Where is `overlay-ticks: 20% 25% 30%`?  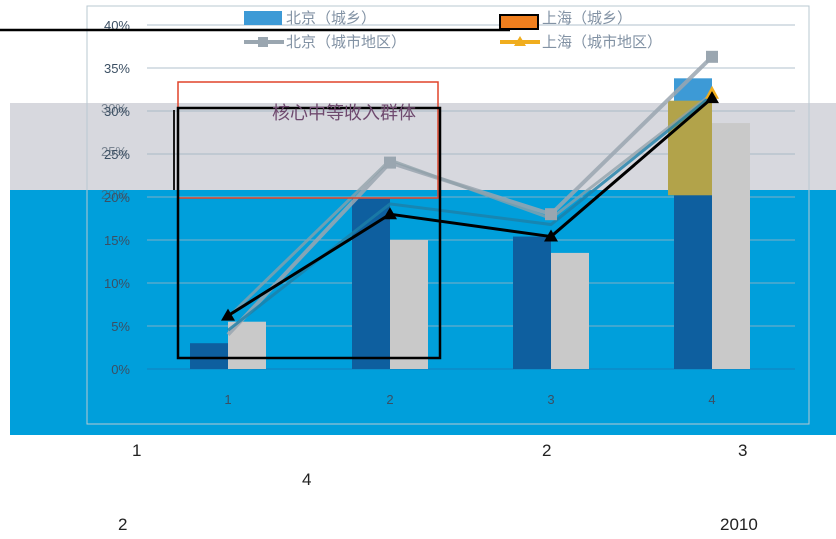
overlay-ticks: 20% 25% 30% is located at coordinates (114, 151).